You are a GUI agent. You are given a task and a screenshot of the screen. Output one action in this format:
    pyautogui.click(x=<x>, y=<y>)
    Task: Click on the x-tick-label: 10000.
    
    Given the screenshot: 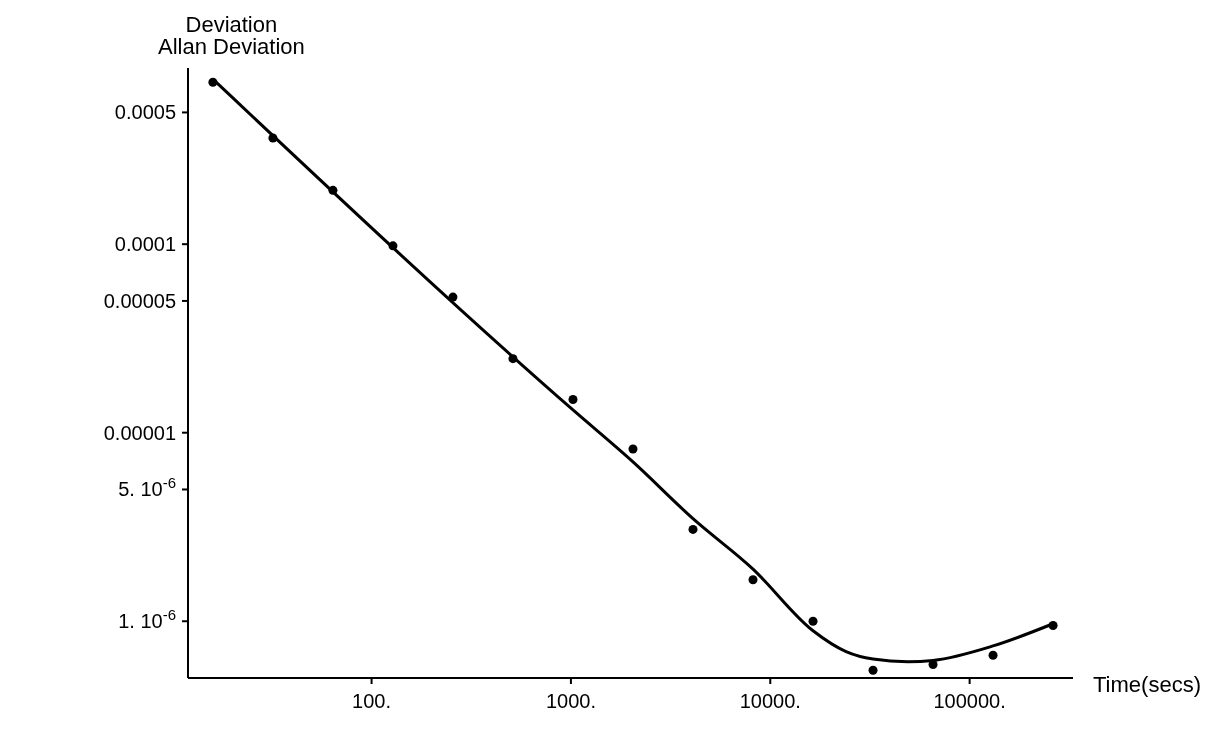 What is the action you would take?
    pyautogui.click(x=770, y=701)
    